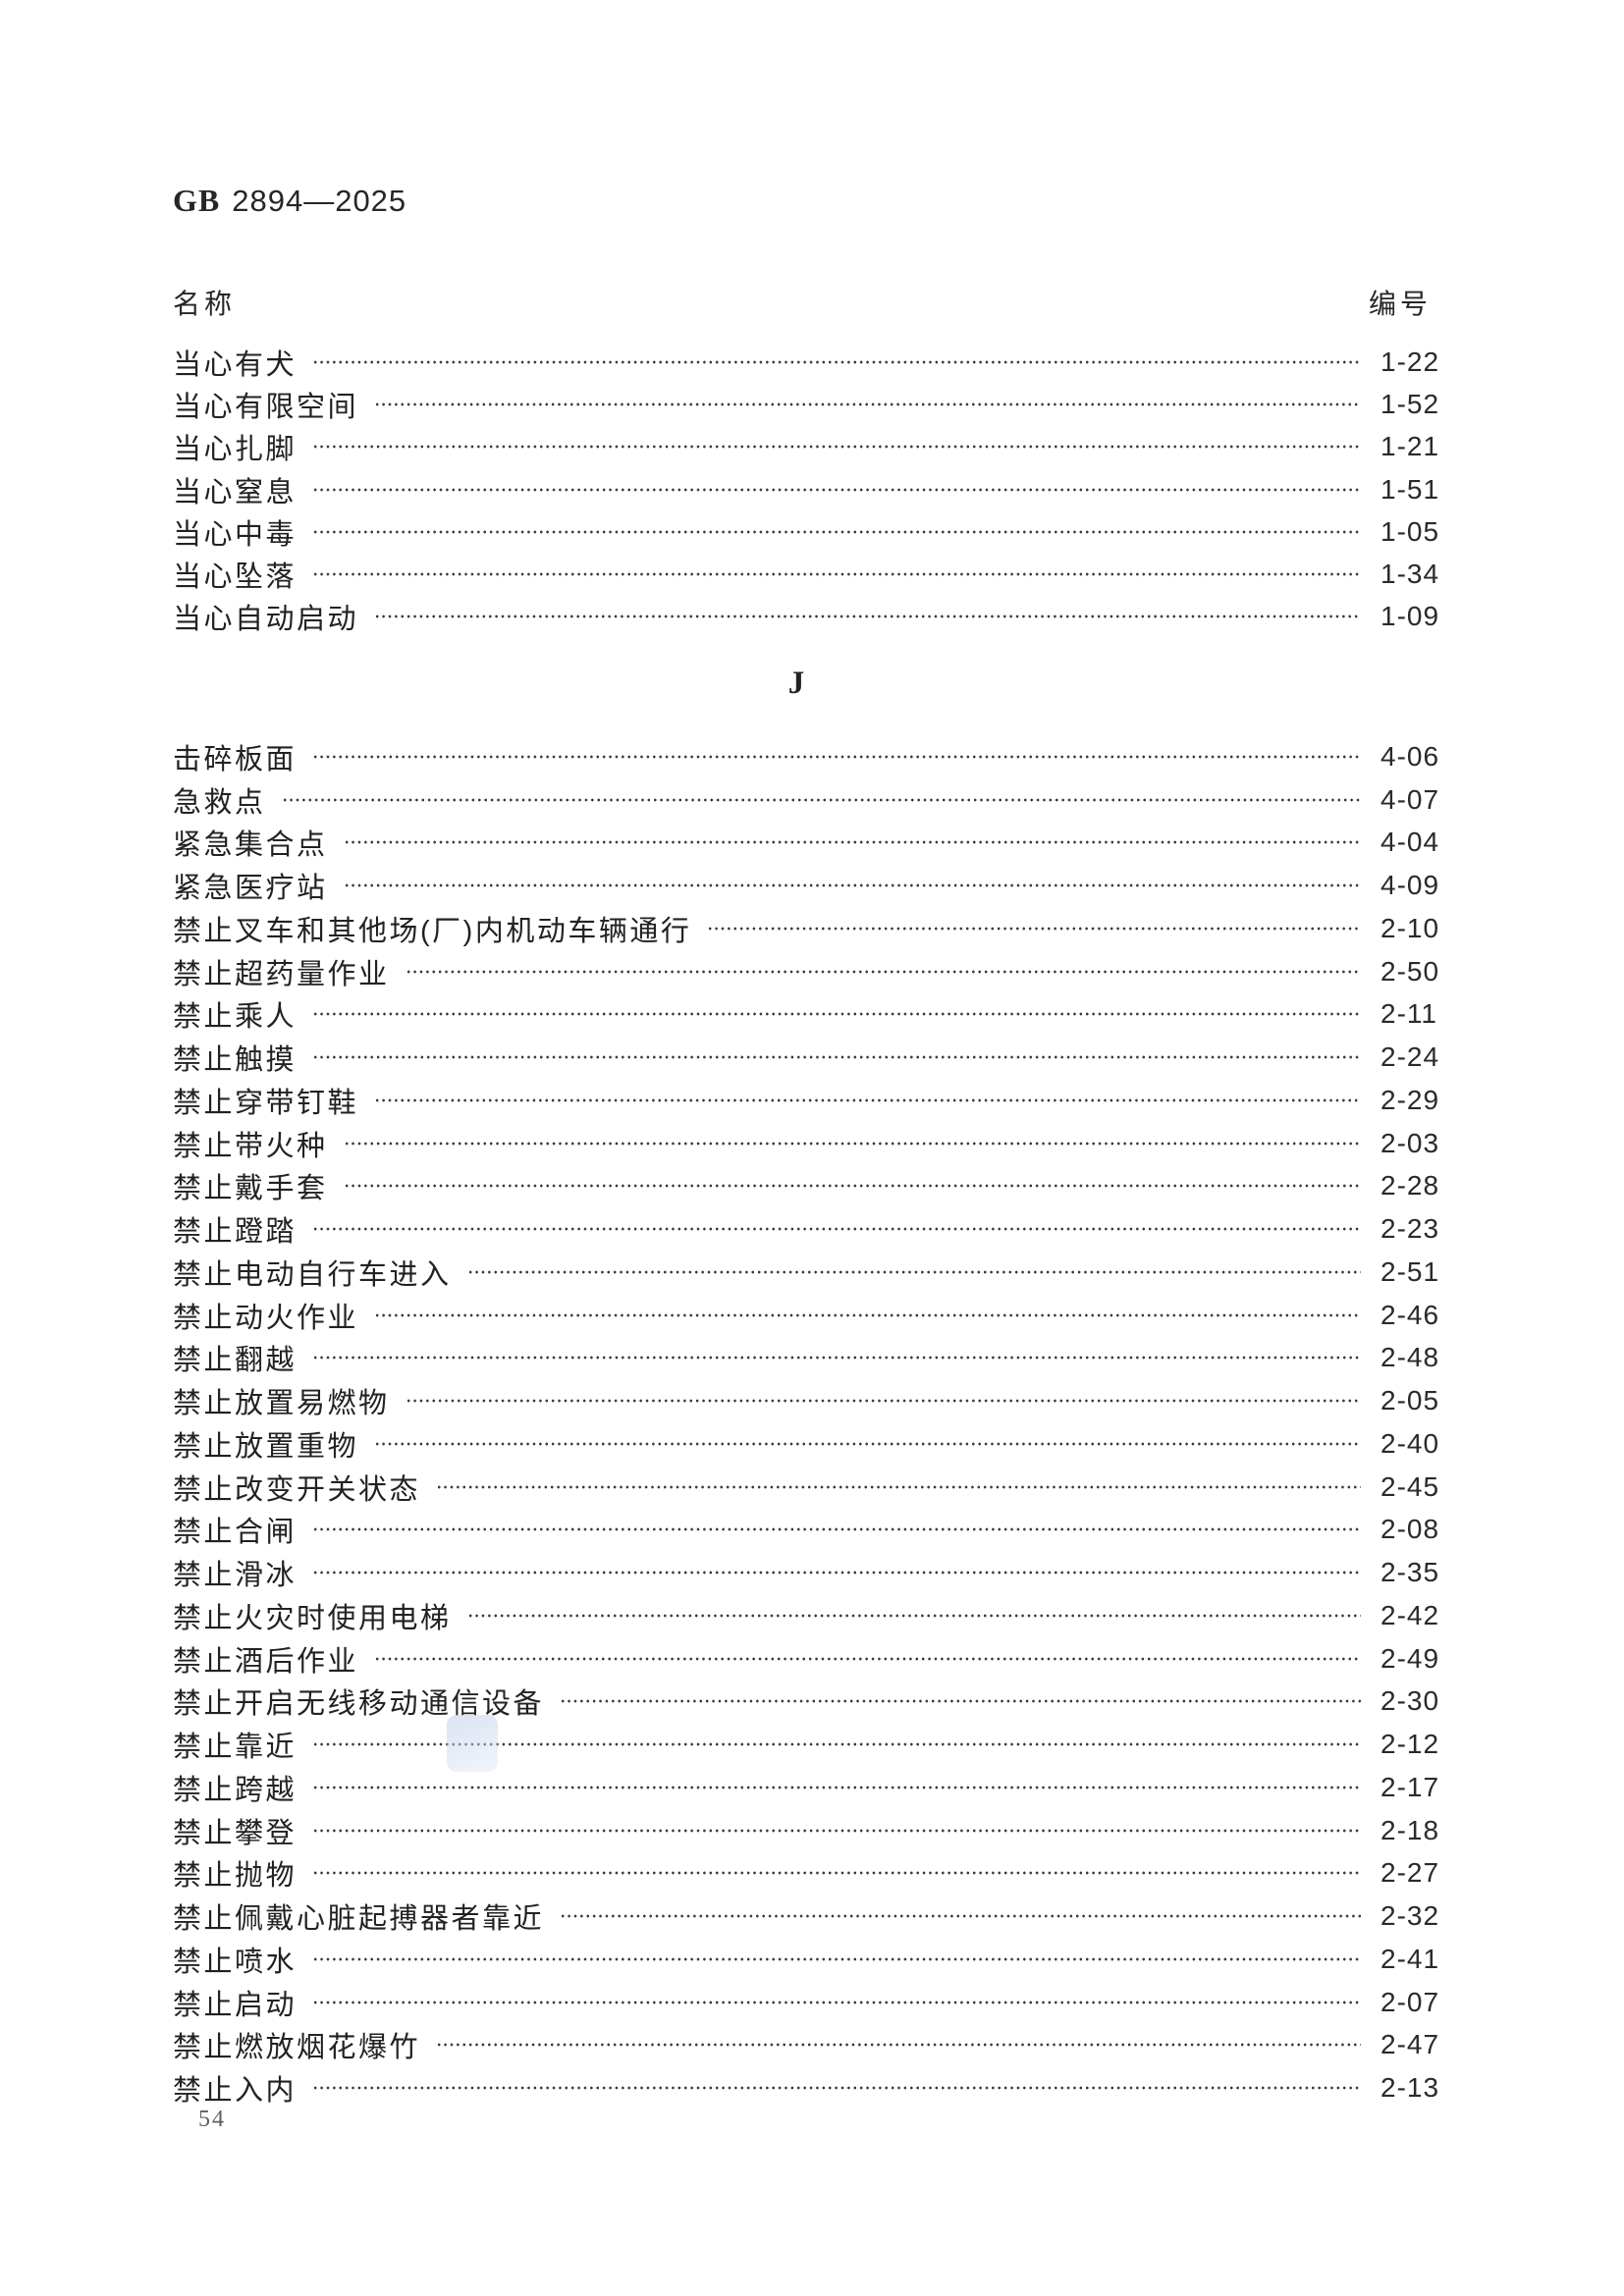  Describe the element at coordinates (1410, 1701) in the screenshot. I see `entry-code: 2-30` at that location.